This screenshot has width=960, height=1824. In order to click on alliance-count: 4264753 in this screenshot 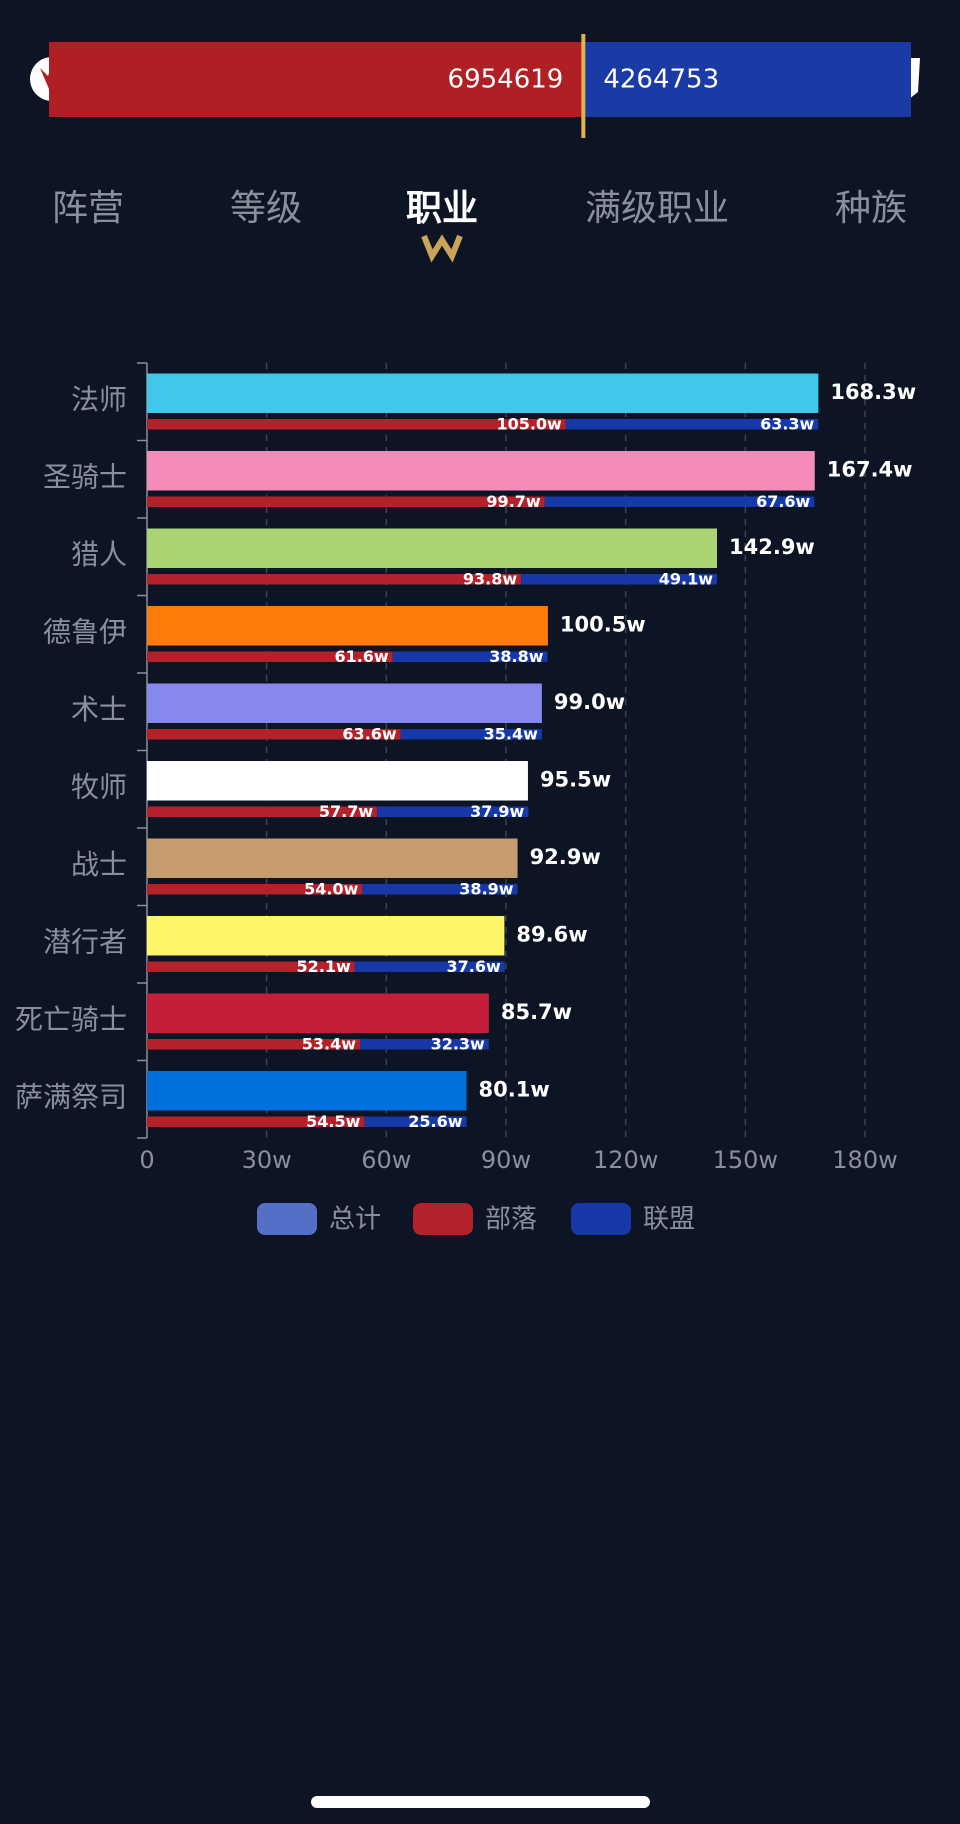, I will do `click(661, 80)`.